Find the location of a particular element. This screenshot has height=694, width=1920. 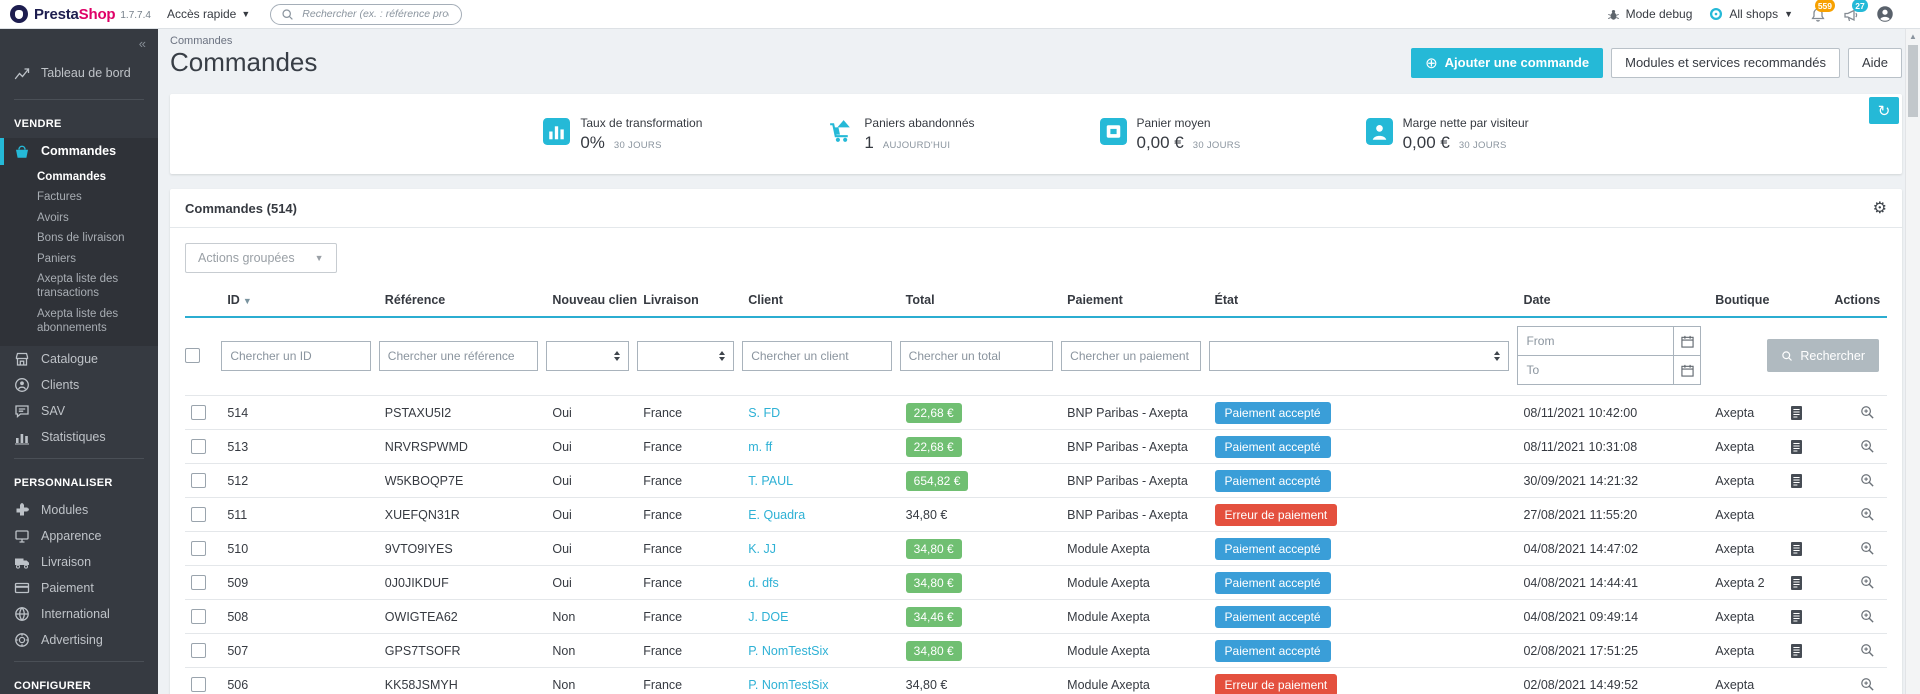

client-link: J. DOE is located at coordinates (768, 616).